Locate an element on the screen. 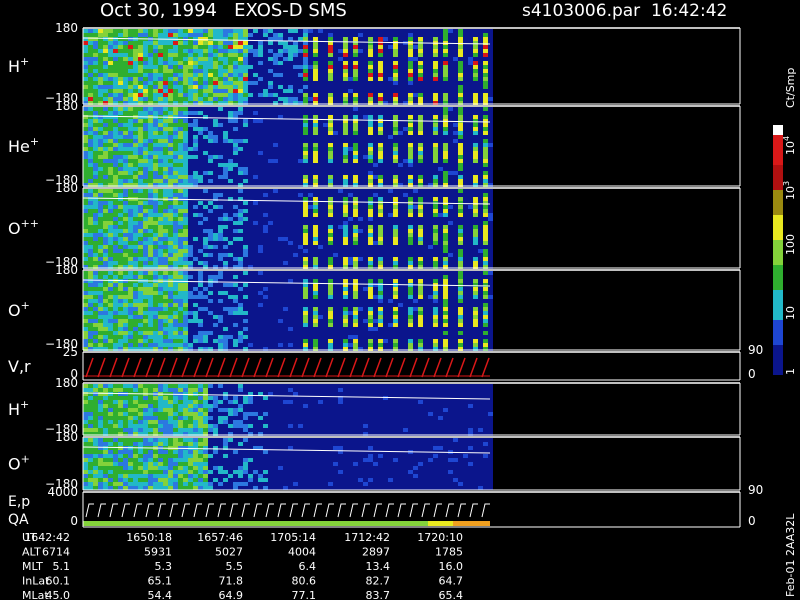 The image size is (800, 600). table-cell: 82.7 is located at coordinates (378, 581).